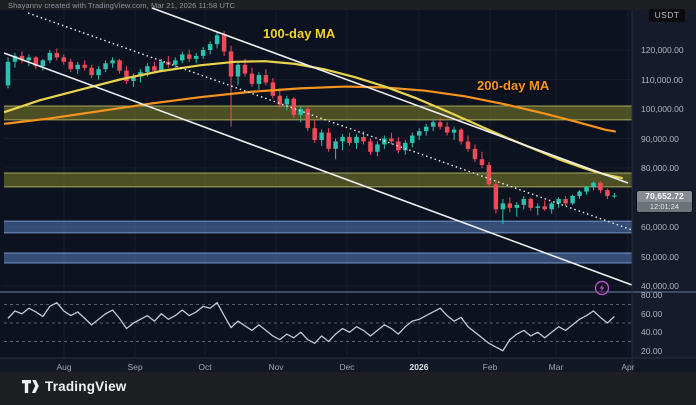 The image size is (696, 405). I want to click on tradingview-brand: TradingView, so click(74, 386).